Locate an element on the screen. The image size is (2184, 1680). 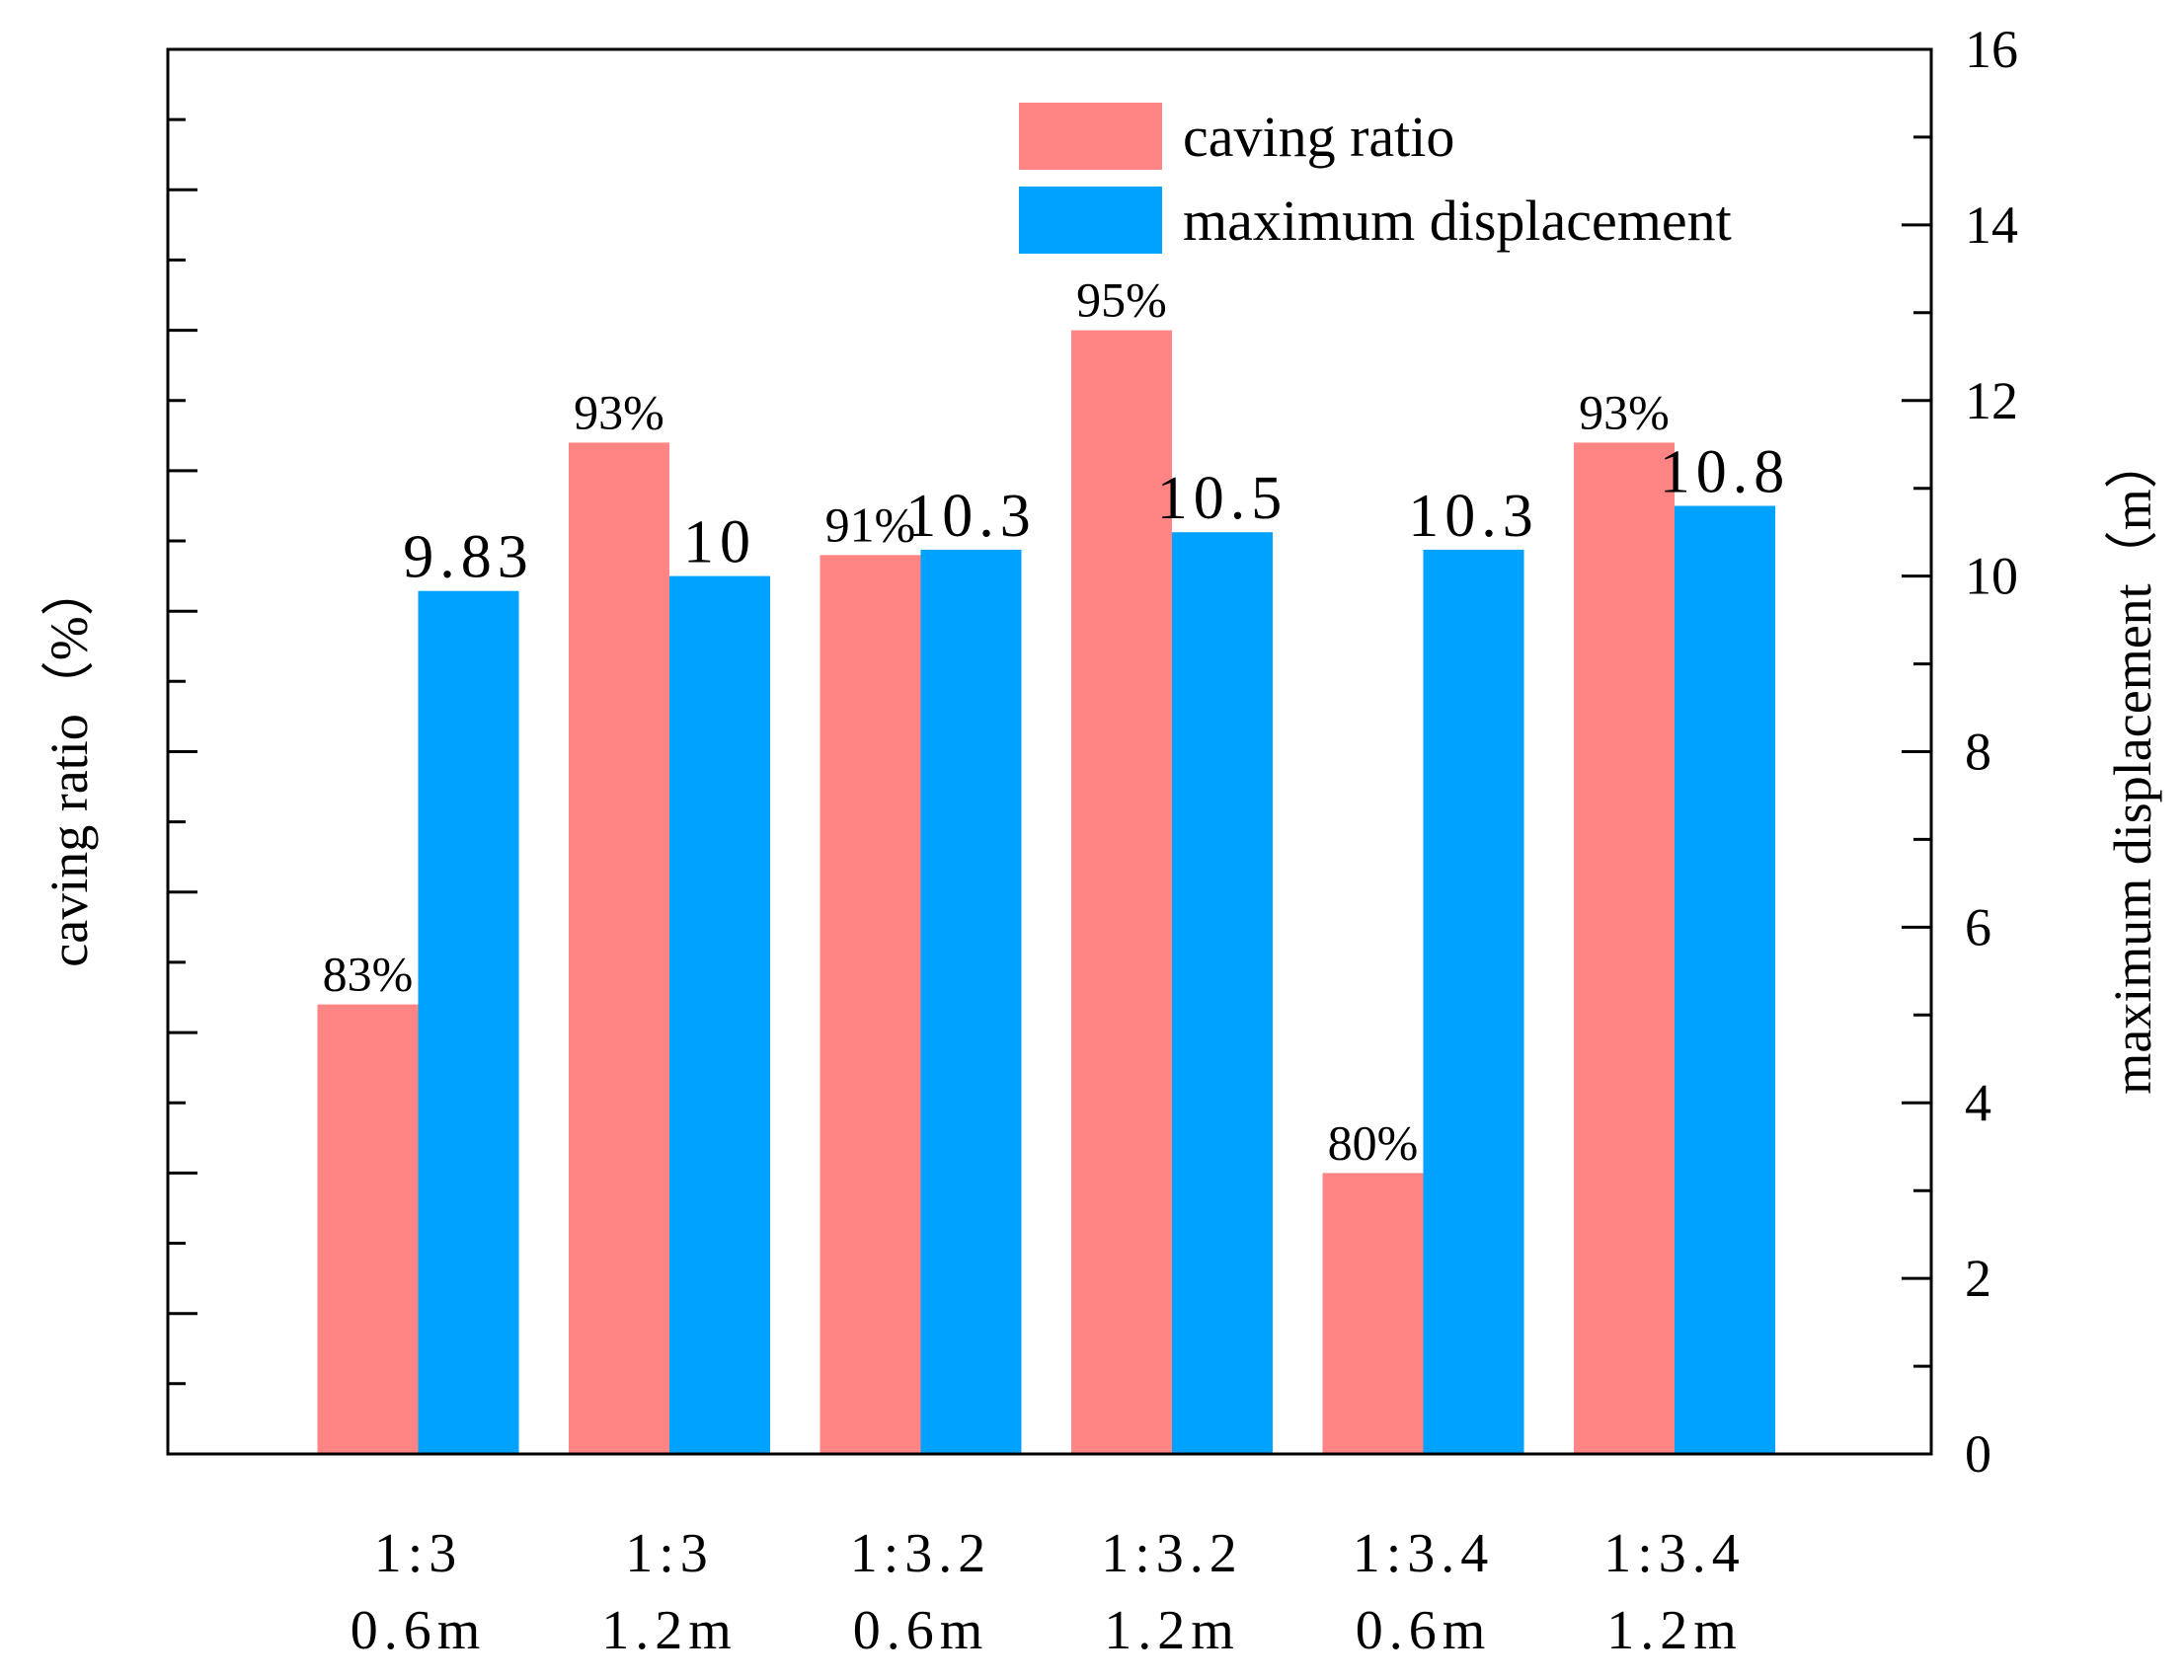
right-axis-tick-label-6: 6 is located at coordinates (1978, 926).